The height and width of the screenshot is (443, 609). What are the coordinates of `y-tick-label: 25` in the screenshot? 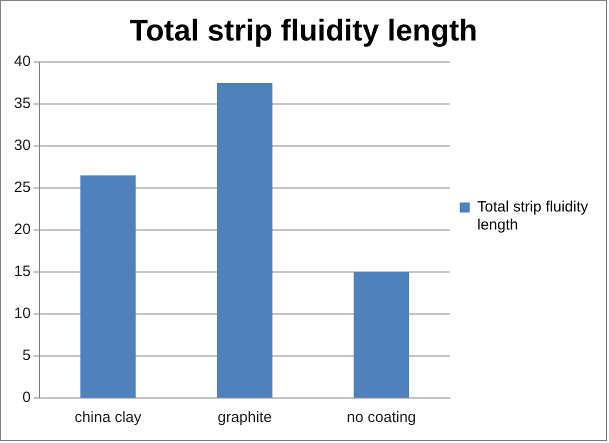 It's located at (22, 187).